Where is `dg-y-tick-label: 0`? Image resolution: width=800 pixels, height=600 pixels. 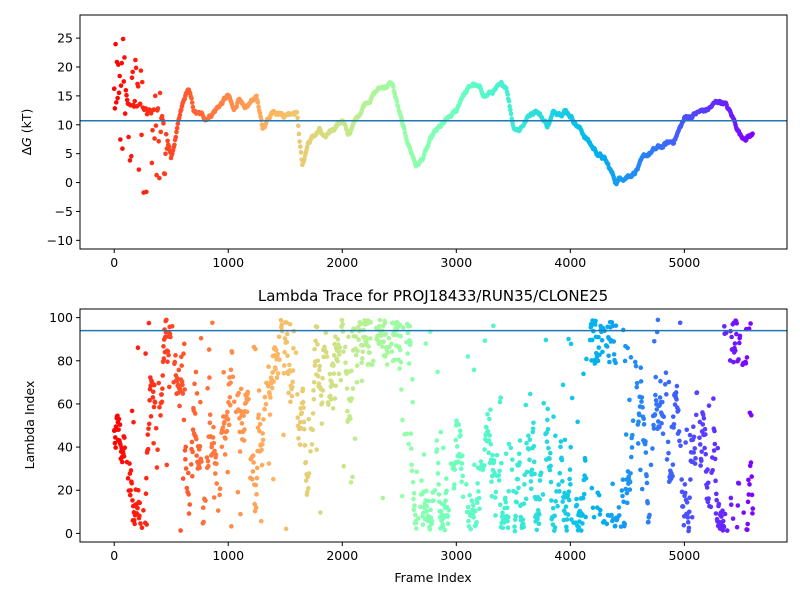 dg-y-tick-label: 0 is located at coordinates (69, 182).